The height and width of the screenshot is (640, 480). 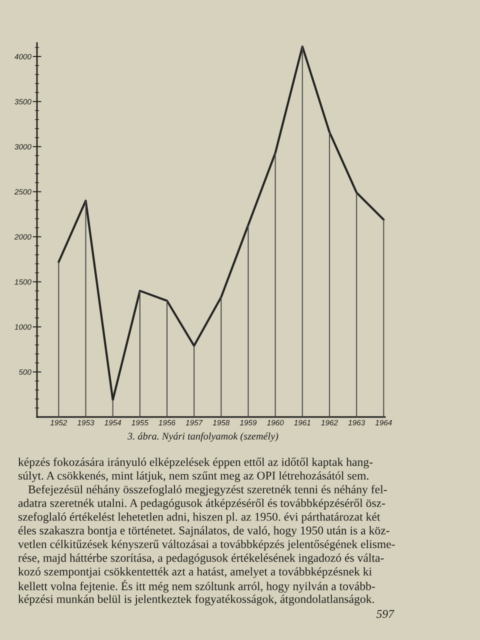 What do you see at coordinates (203, 437) in the screenshot?
I see `text: 3. ábra. Nyári tanfolyamok (személy)` at bounding box center [203, 437].